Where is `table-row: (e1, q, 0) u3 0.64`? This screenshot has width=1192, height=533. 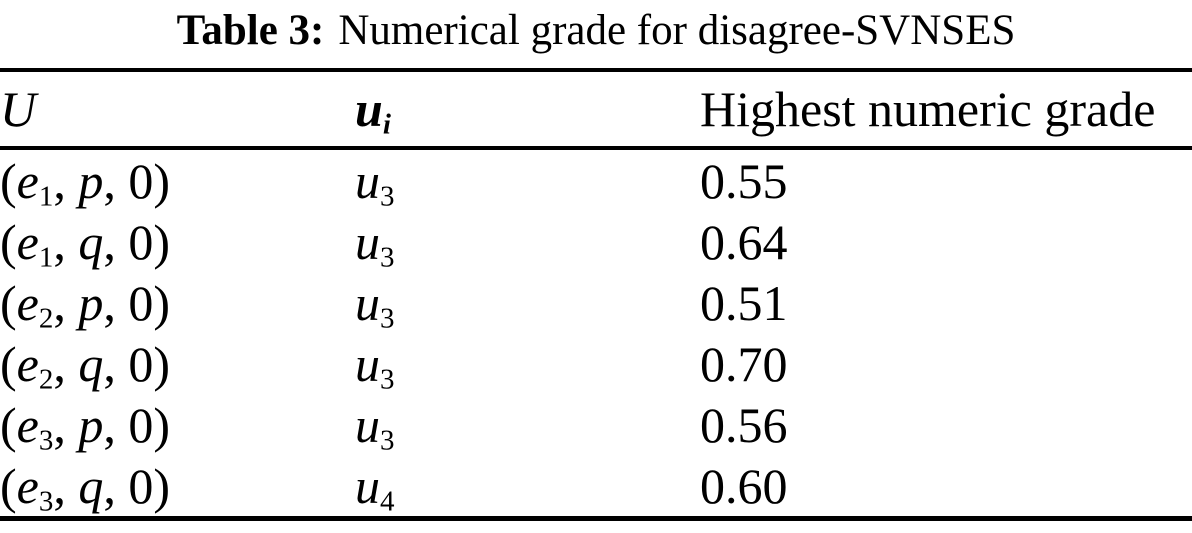
table-row: (e1, q, 0) u3 0.64 is located at coordinates (596, 241).